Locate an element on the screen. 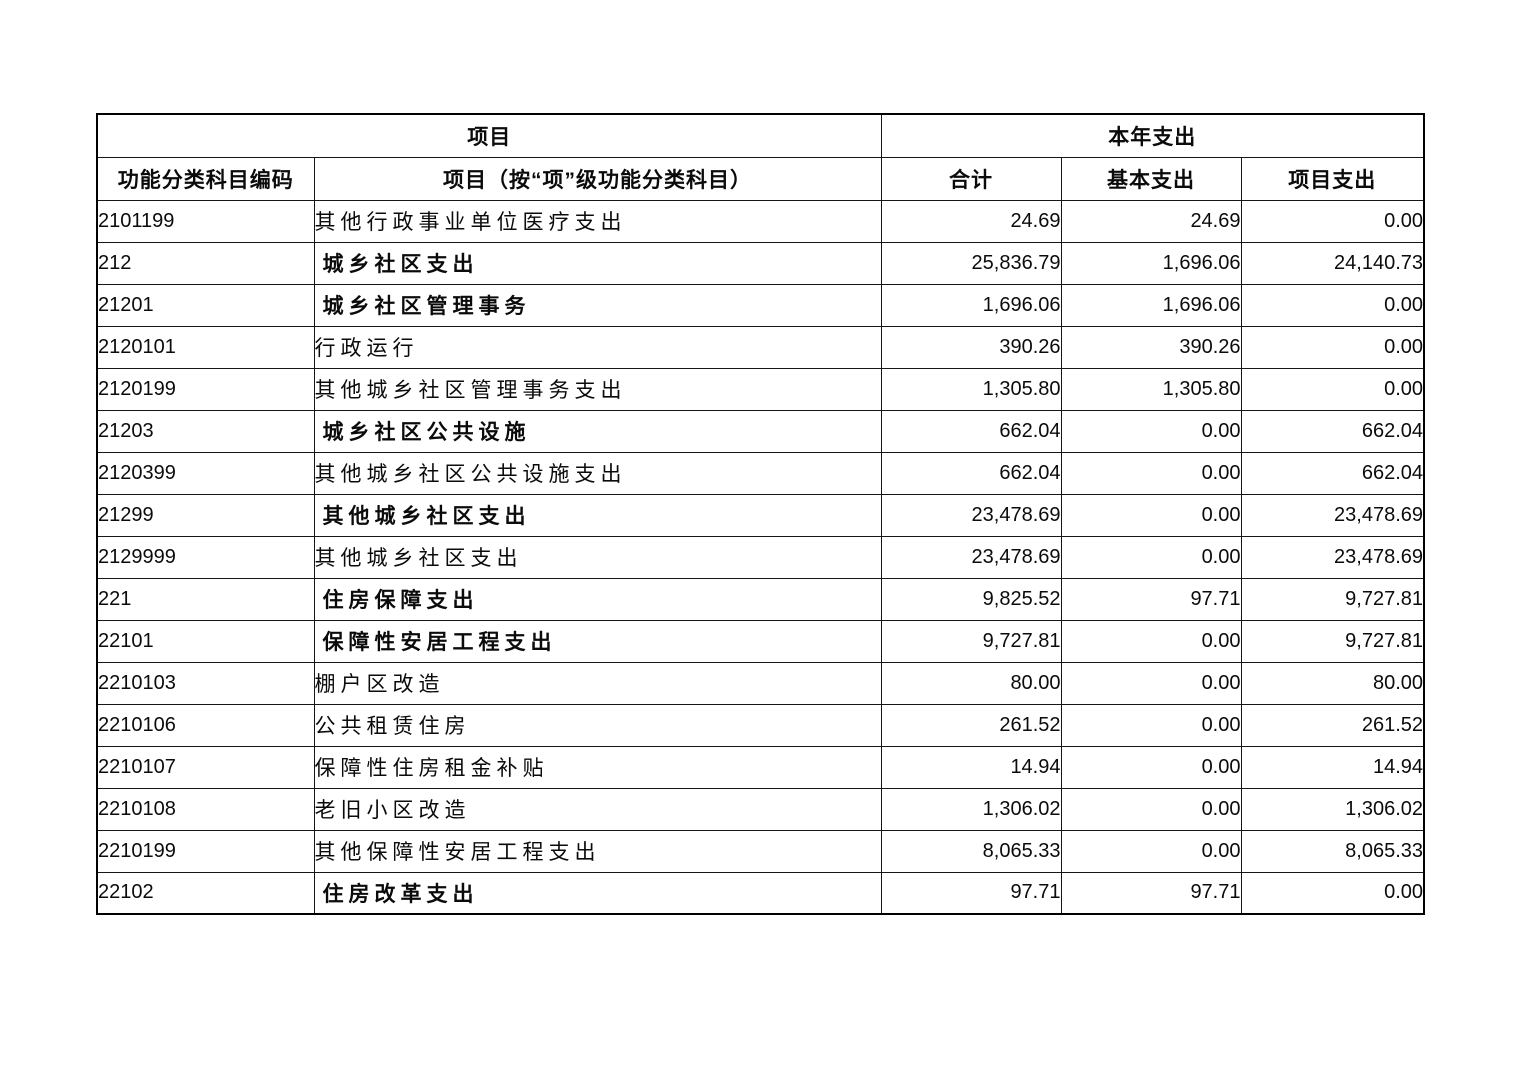 The width and height of the screenshot is (1520, 1074). basic-expense-cell: 1,305.80 is located at coordinates (1151, 389).